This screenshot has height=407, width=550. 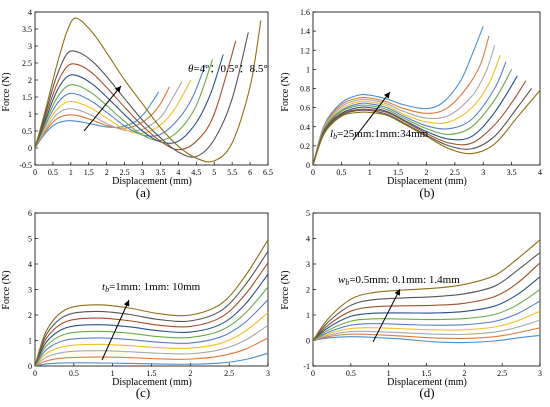 What do you see at coordinates (305, 31) in the screenshot?
I see `y-tick-label: 1.4` at bounding box center [305, 31].